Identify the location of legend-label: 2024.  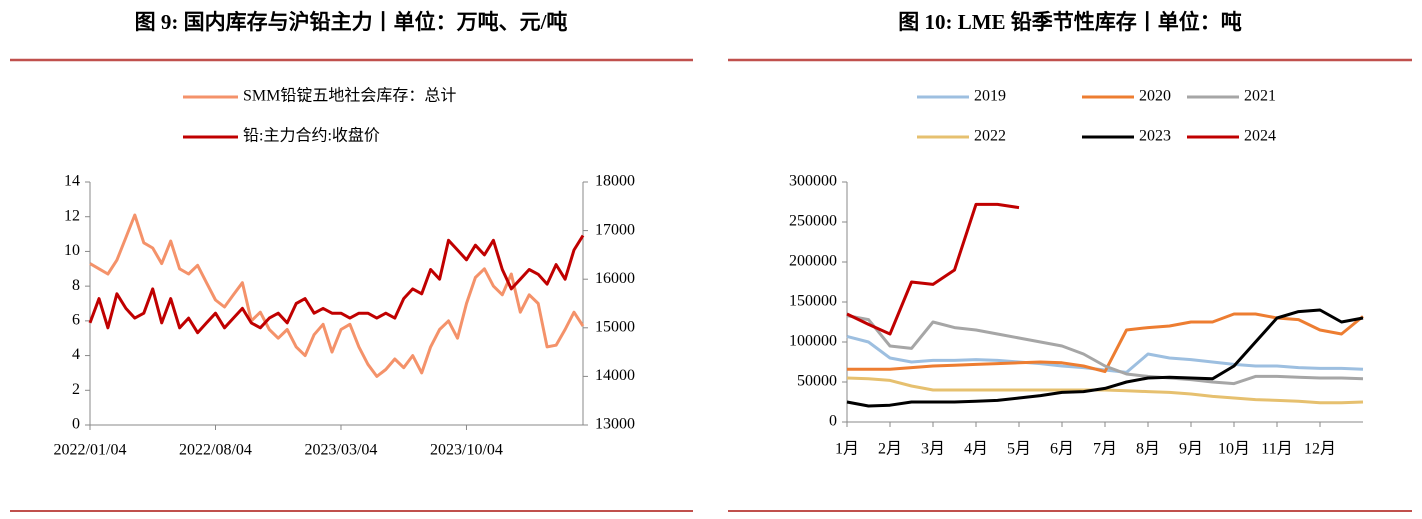
(1260, 136).